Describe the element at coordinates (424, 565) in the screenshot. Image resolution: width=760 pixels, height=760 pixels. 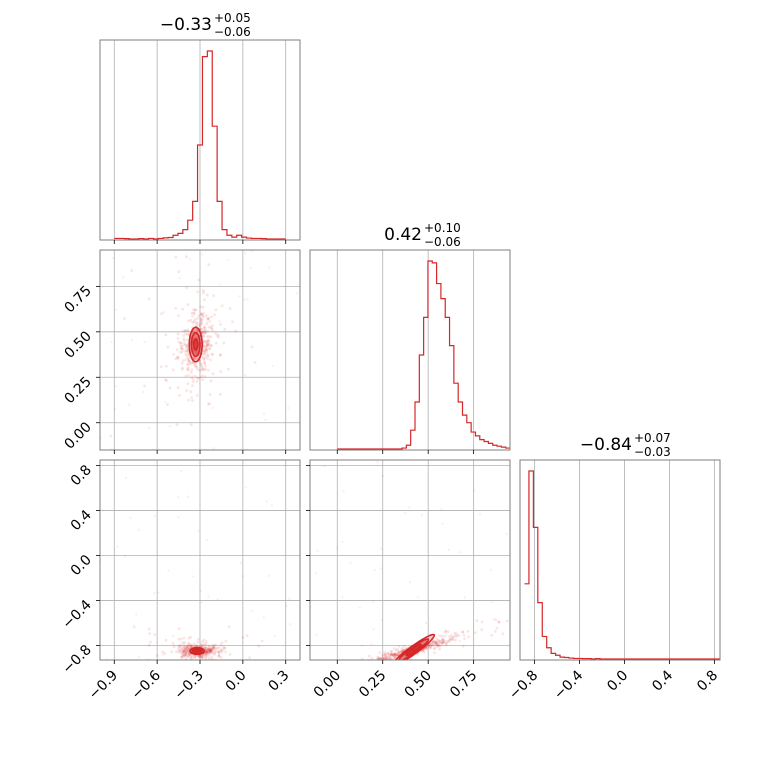
I see `scatter-points` at that location.